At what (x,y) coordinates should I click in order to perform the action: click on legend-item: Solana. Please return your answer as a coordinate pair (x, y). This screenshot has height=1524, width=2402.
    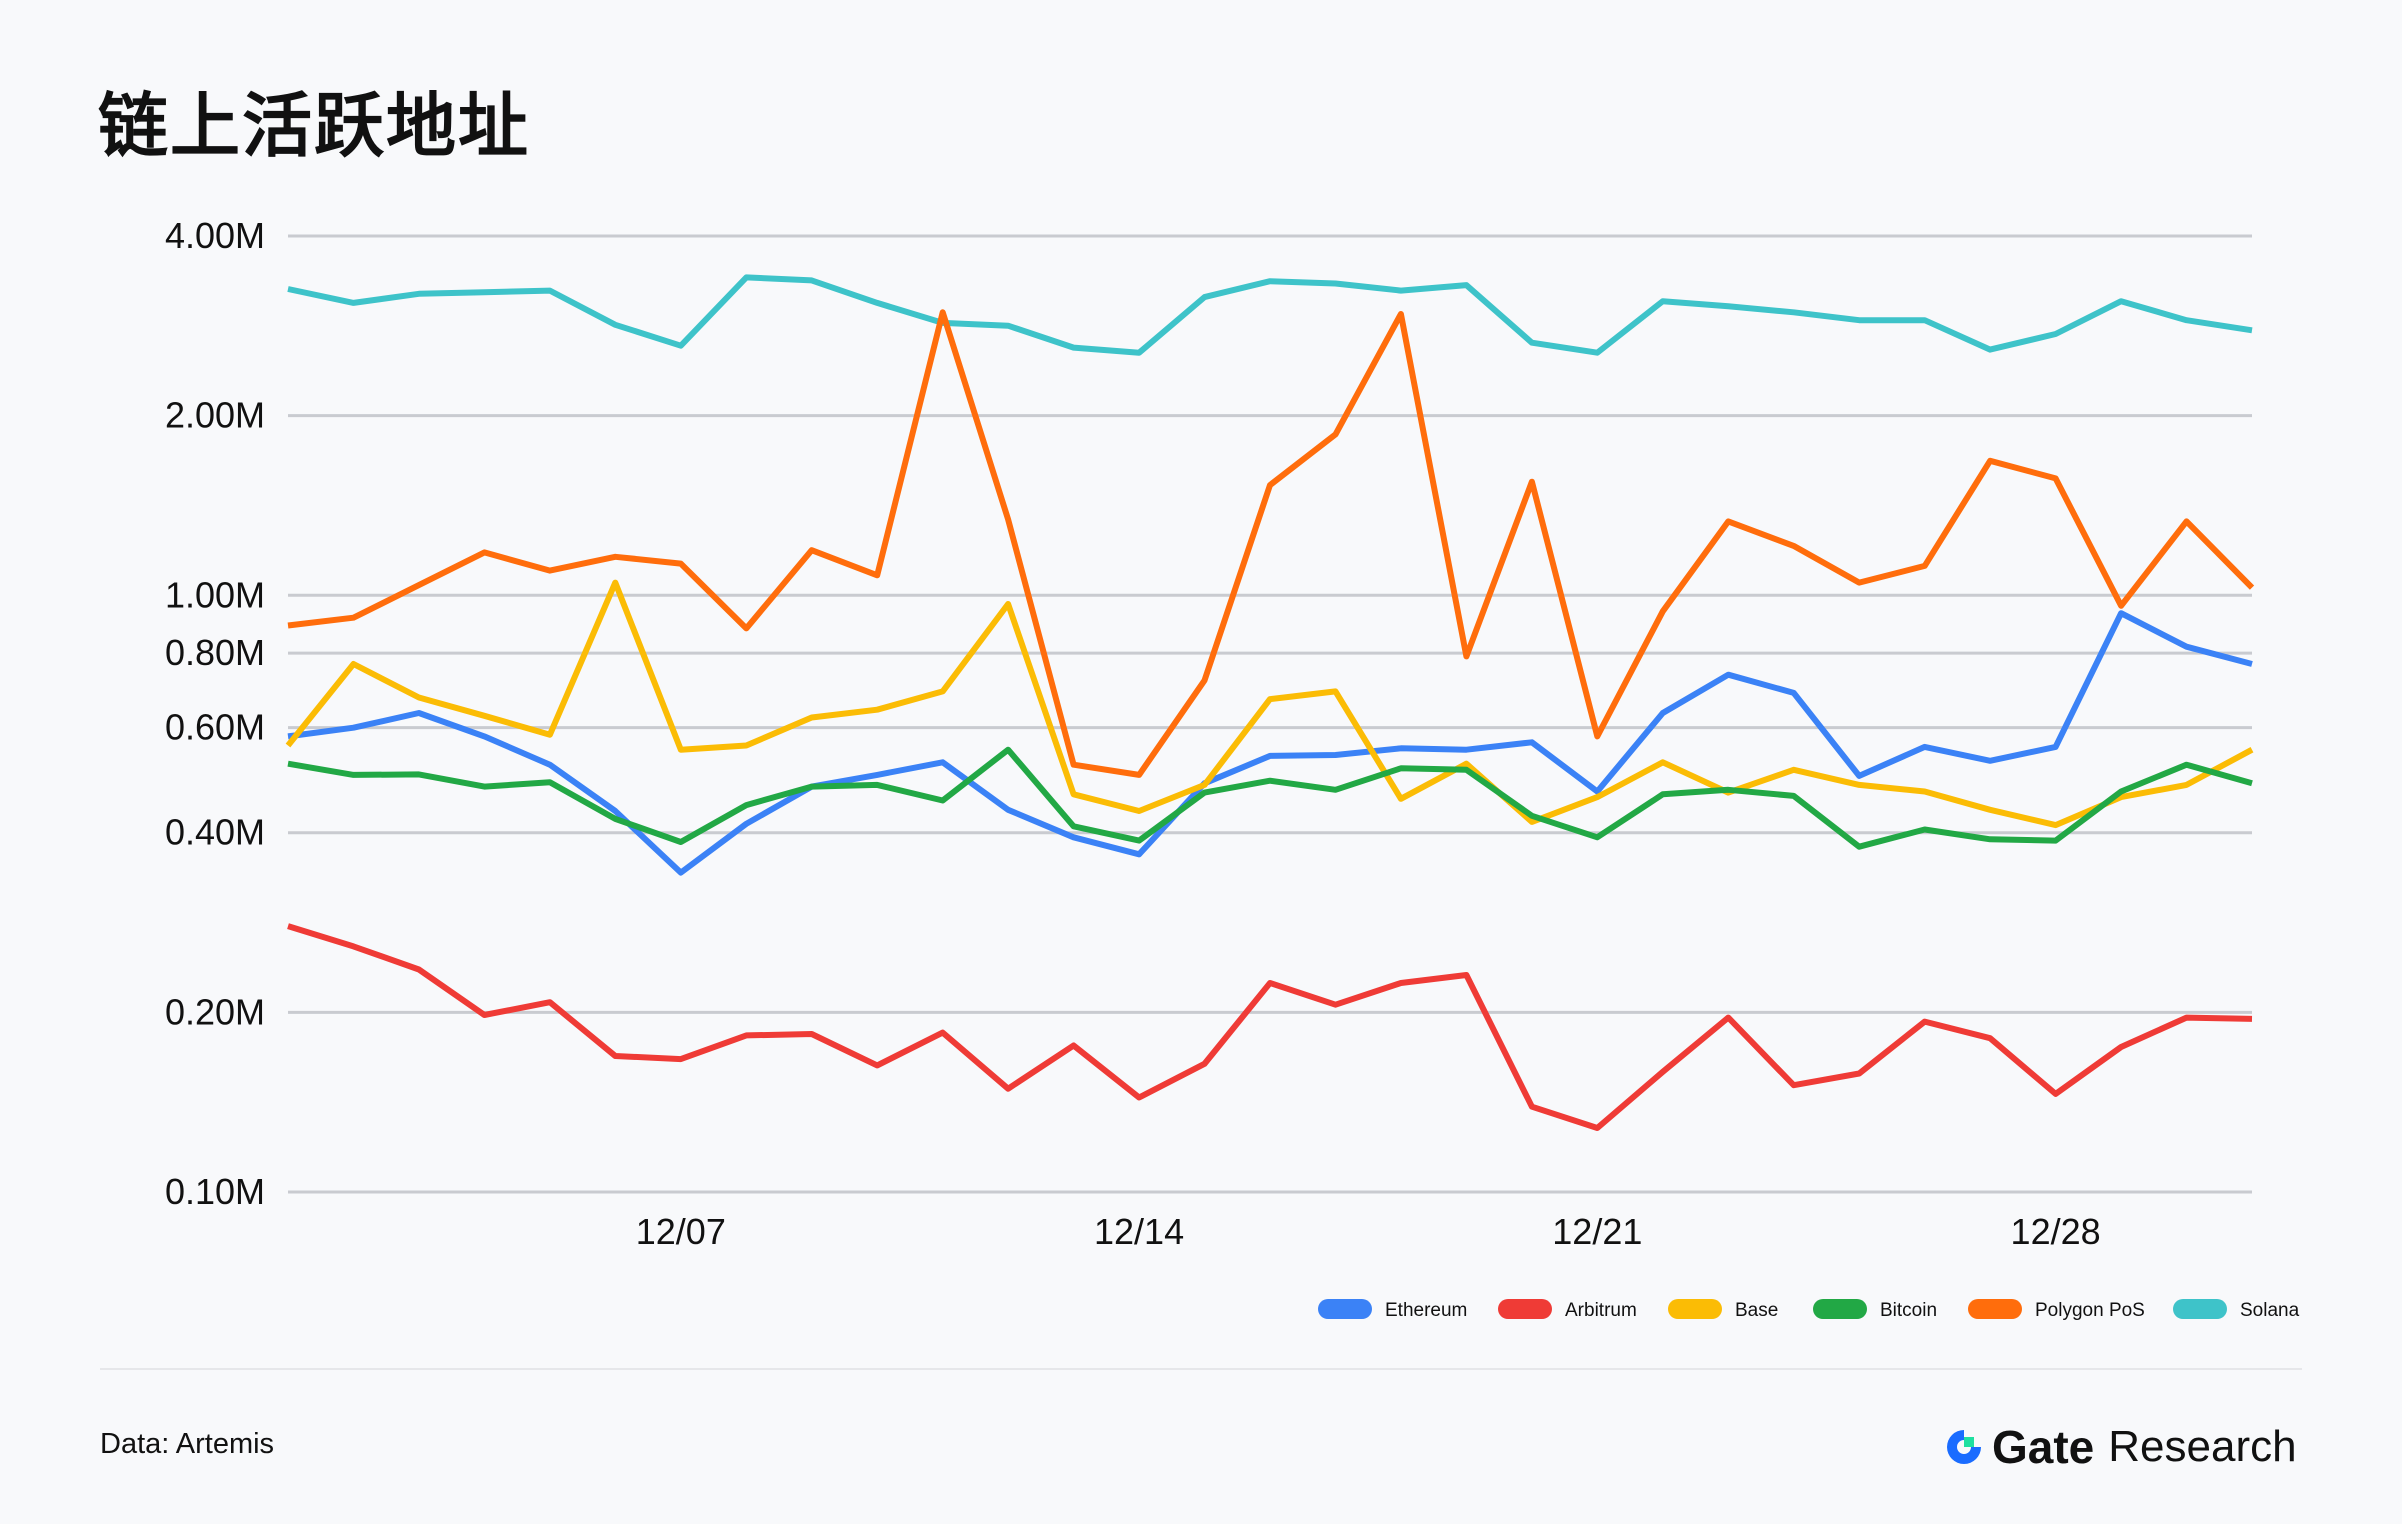
    Looking at the image, I should click on (2236, 1310).